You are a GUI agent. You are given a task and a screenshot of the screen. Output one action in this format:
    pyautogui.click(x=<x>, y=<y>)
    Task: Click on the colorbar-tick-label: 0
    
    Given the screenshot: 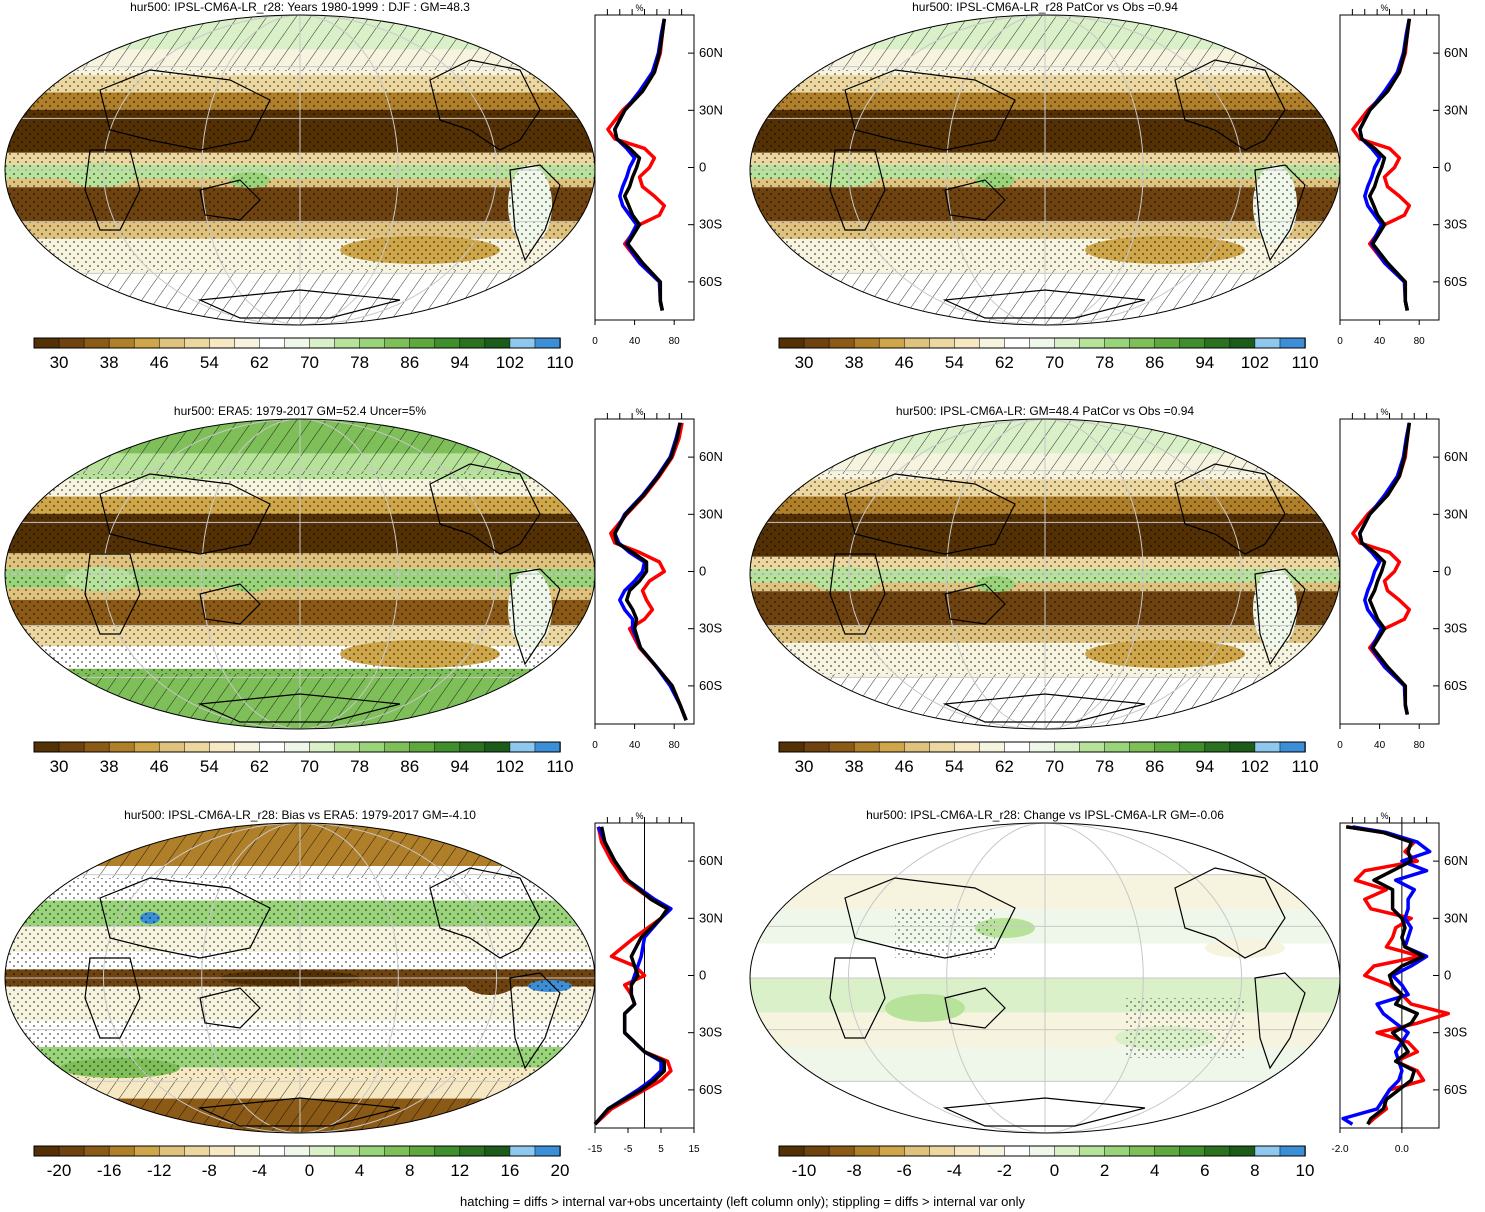 What is the action you would take?
    pyautogui.click(x=1054, y=1170)
    